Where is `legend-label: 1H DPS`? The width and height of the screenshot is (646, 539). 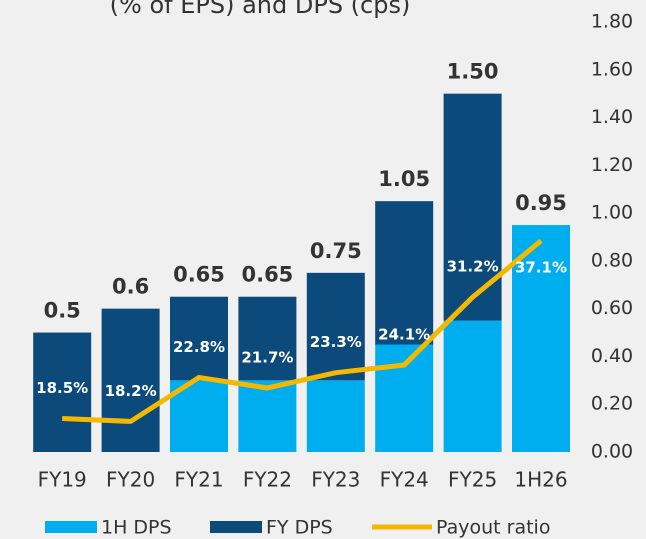
legend-label: 1H DPS is located at coordinates (136, 528).